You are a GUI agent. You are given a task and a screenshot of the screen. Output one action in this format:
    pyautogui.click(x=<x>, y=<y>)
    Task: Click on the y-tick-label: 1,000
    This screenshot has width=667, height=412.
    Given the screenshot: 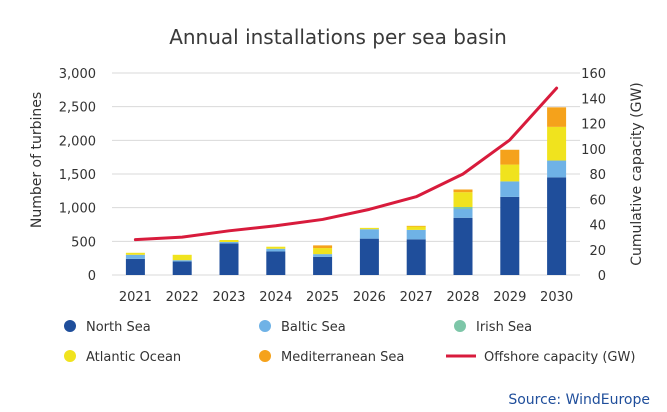 What is the action you would take?
    pyautogui.click(x=77, y=209)
    